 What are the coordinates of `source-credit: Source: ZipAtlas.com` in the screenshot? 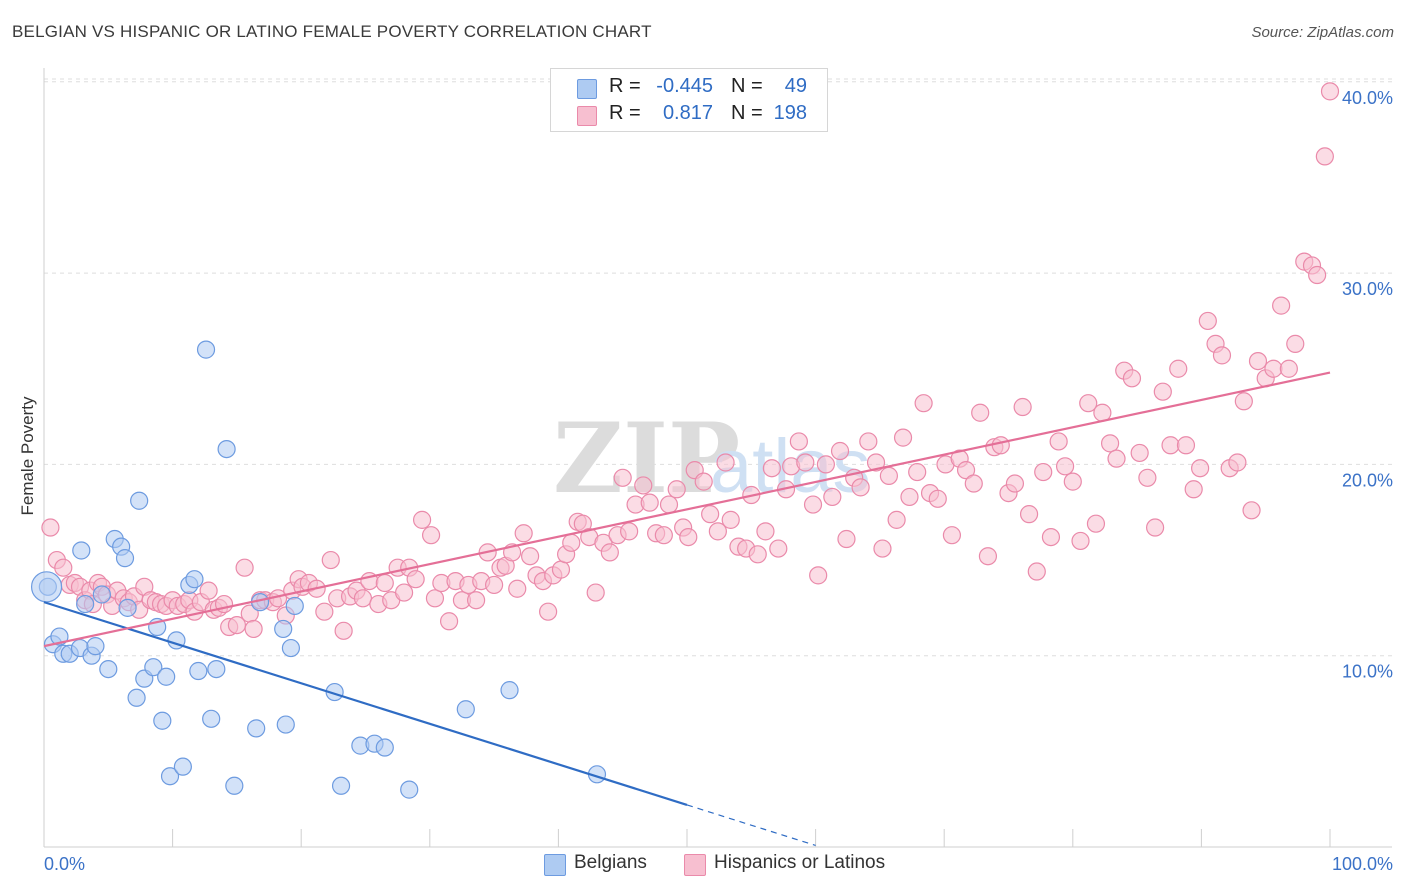 It's located at (1322, 32).